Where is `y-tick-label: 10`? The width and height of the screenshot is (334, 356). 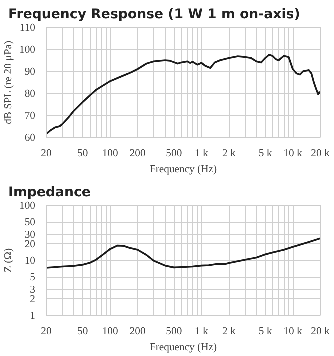
y-tick-label: 10 is located at coordinates (30, 261).